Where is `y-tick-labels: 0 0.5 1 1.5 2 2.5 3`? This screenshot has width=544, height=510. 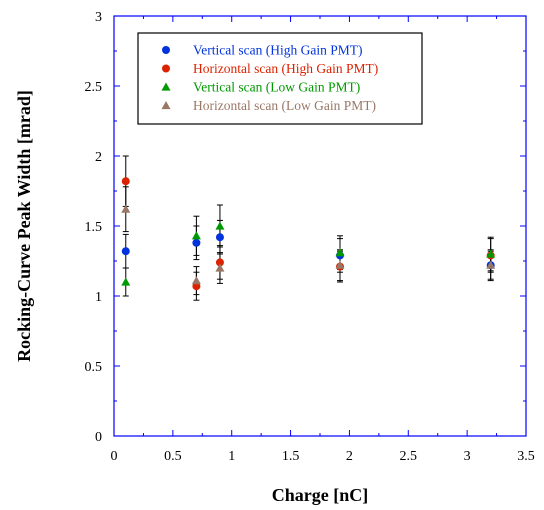 y-tick-labels: 0 0.5 1 1.5 2 2.5 3 is located at coordinates (94, 227).